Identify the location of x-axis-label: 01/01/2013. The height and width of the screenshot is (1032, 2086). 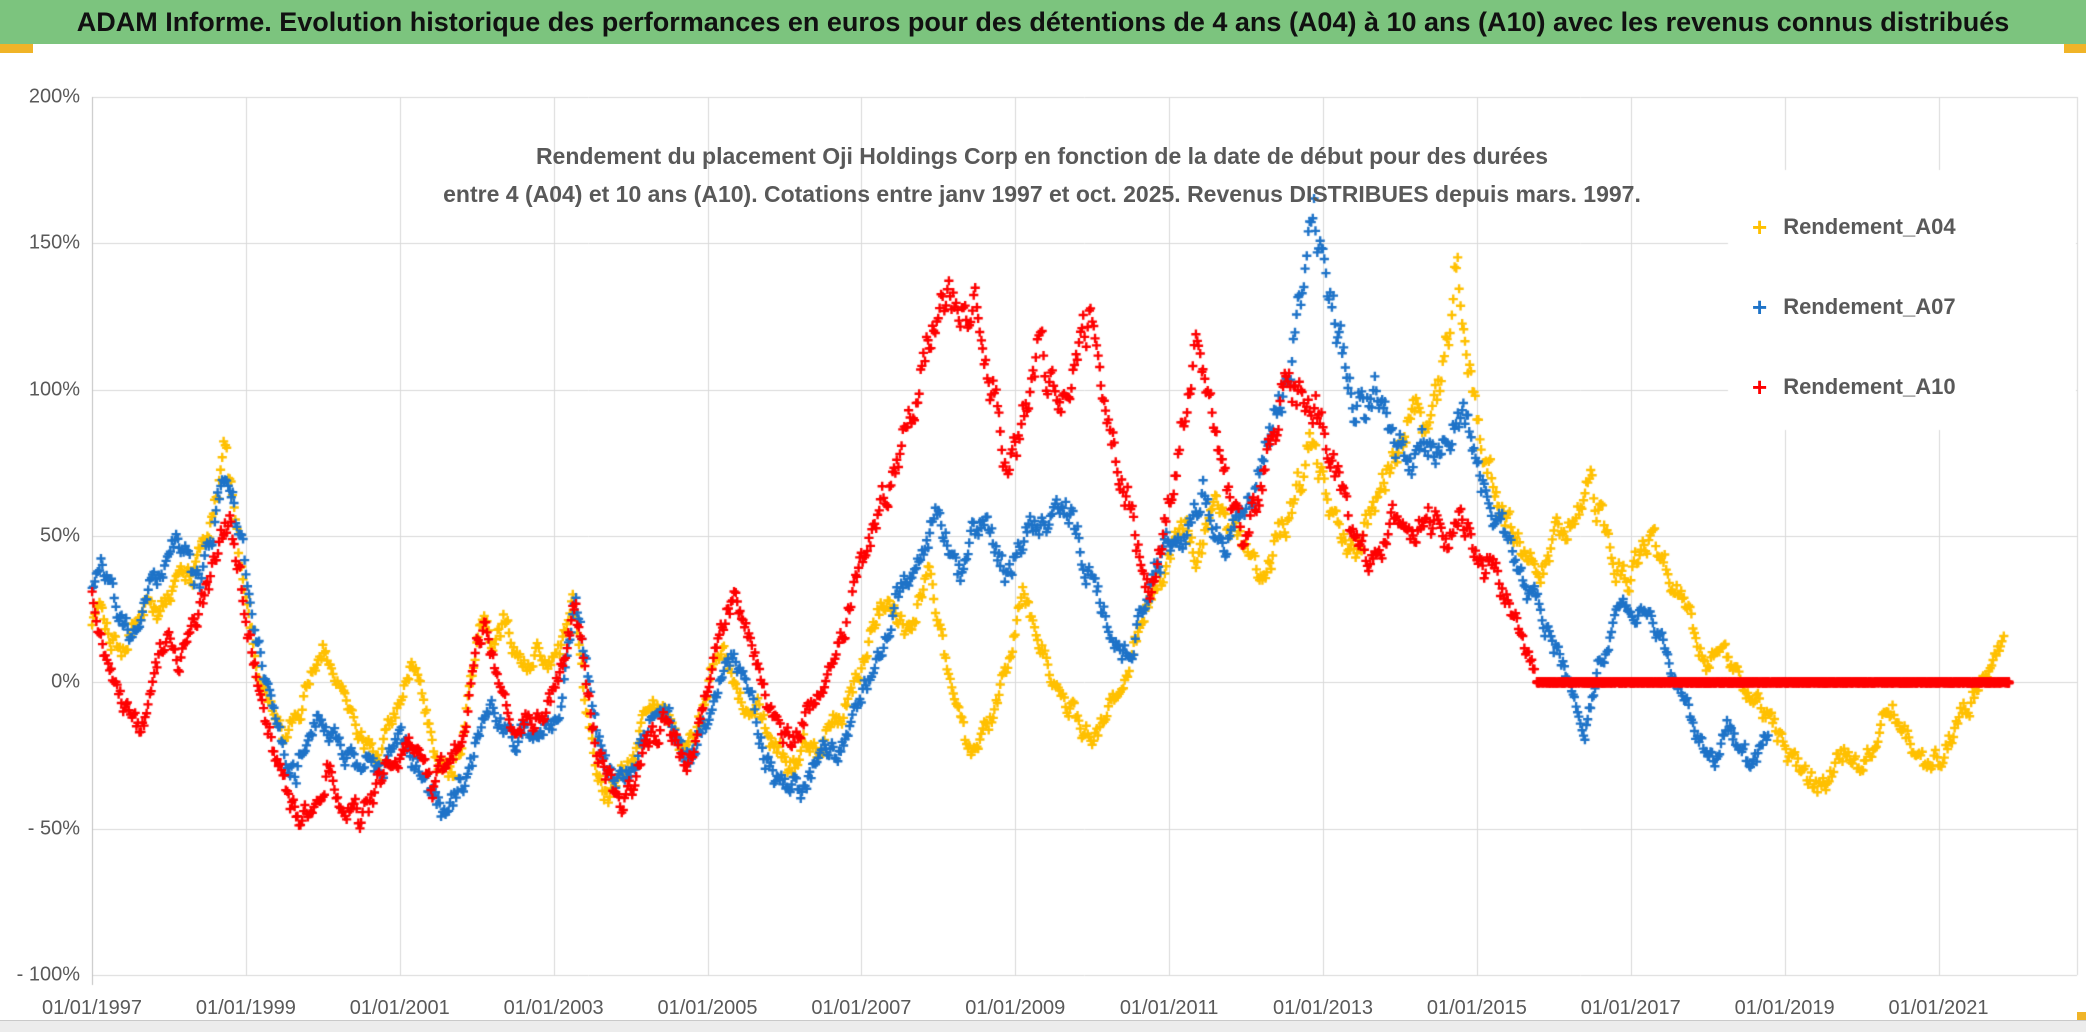
(1323, 1008).